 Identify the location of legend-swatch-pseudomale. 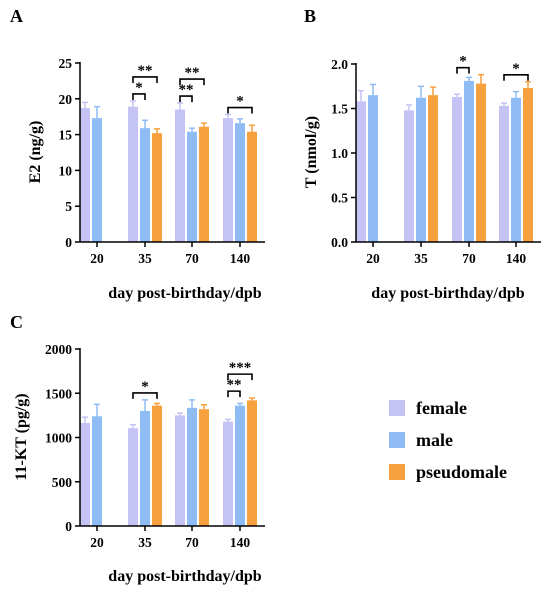
(397, 472).